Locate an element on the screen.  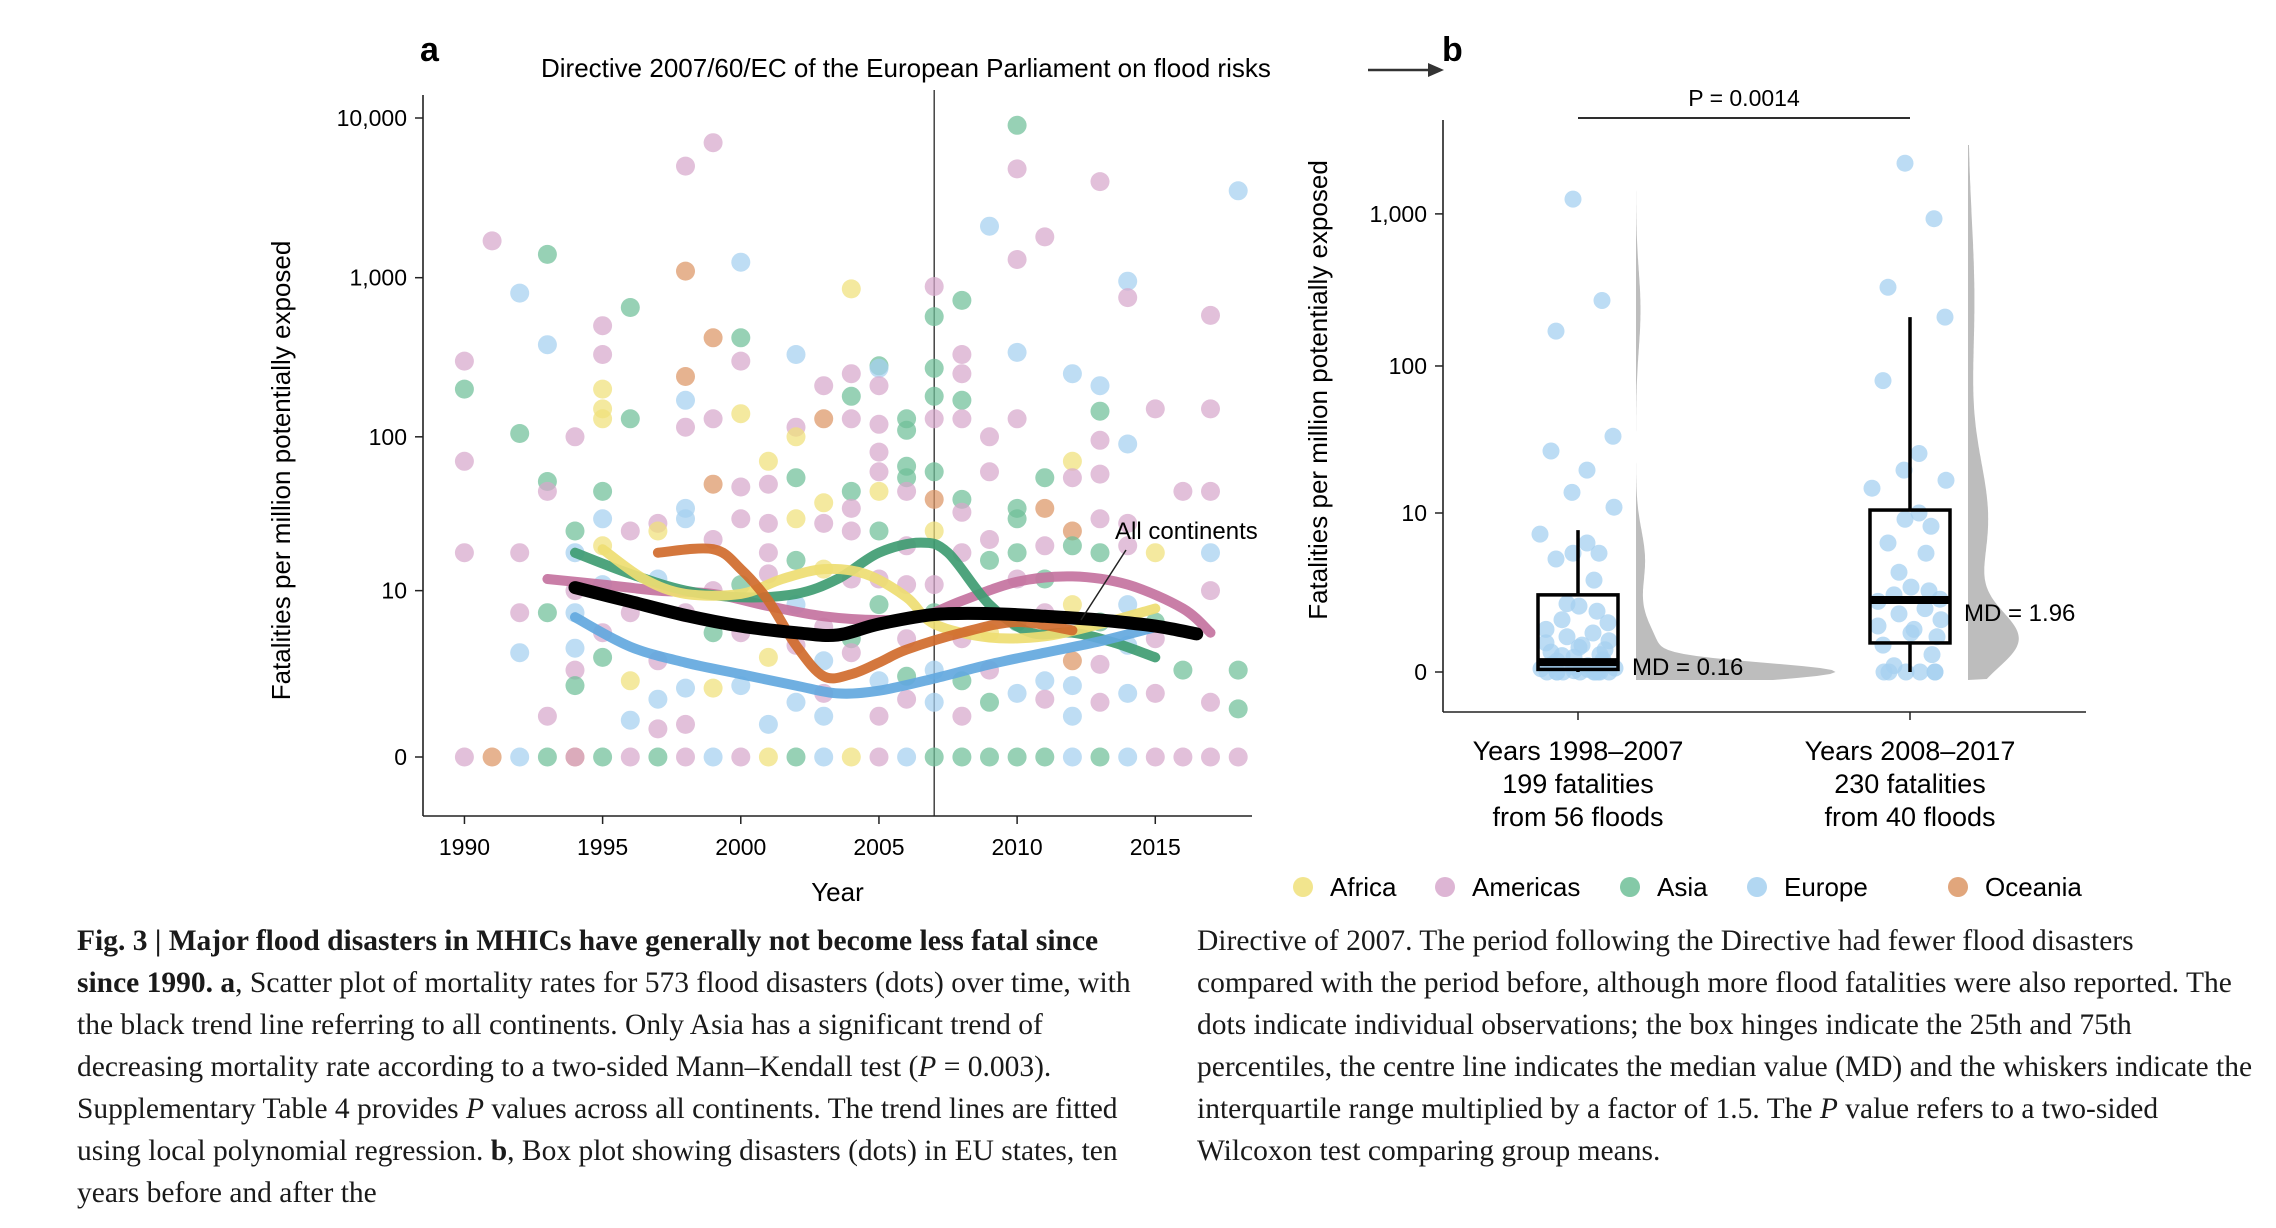
panel-b-label: b is located at coordinates (1452, 50).